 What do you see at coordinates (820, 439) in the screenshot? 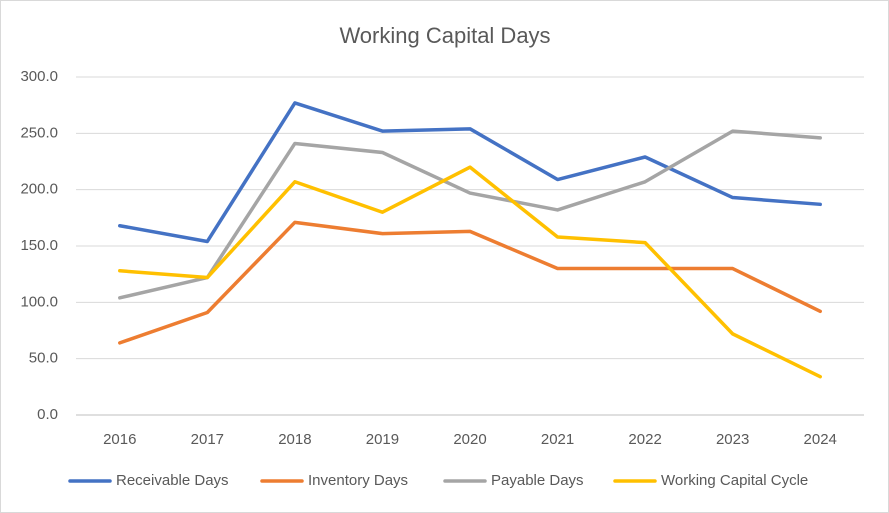
I see `x-tick-label: 2024` at bounding box center [820, 439].